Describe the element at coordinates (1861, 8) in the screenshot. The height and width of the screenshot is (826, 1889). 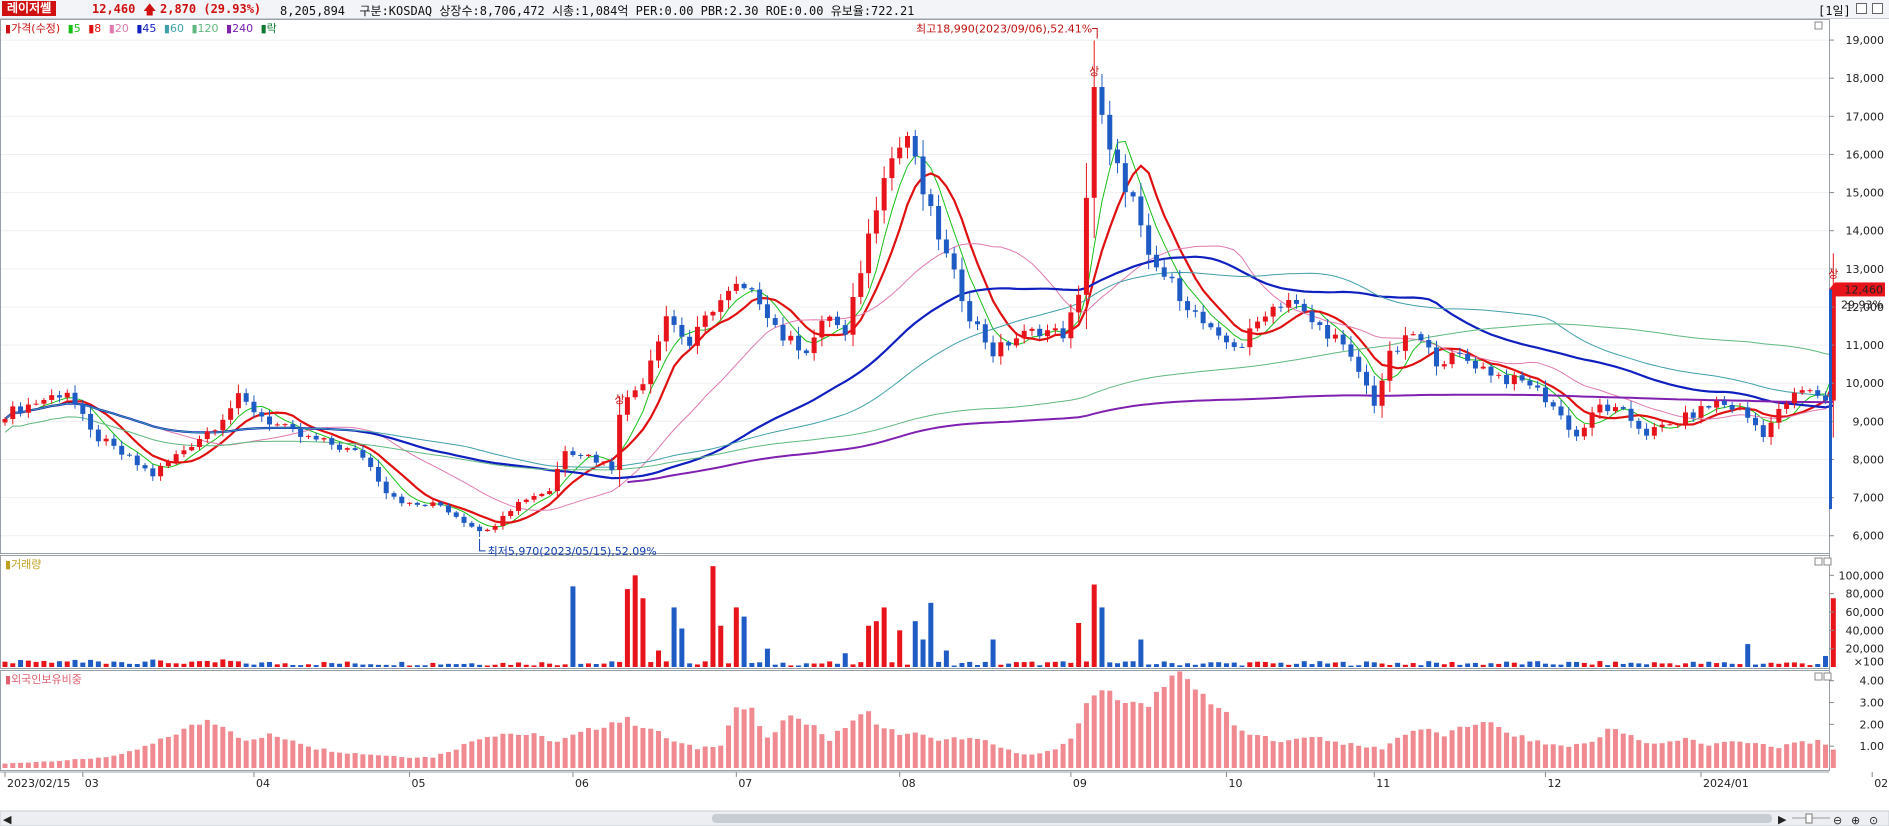
I see `minimize-icon` at that location.